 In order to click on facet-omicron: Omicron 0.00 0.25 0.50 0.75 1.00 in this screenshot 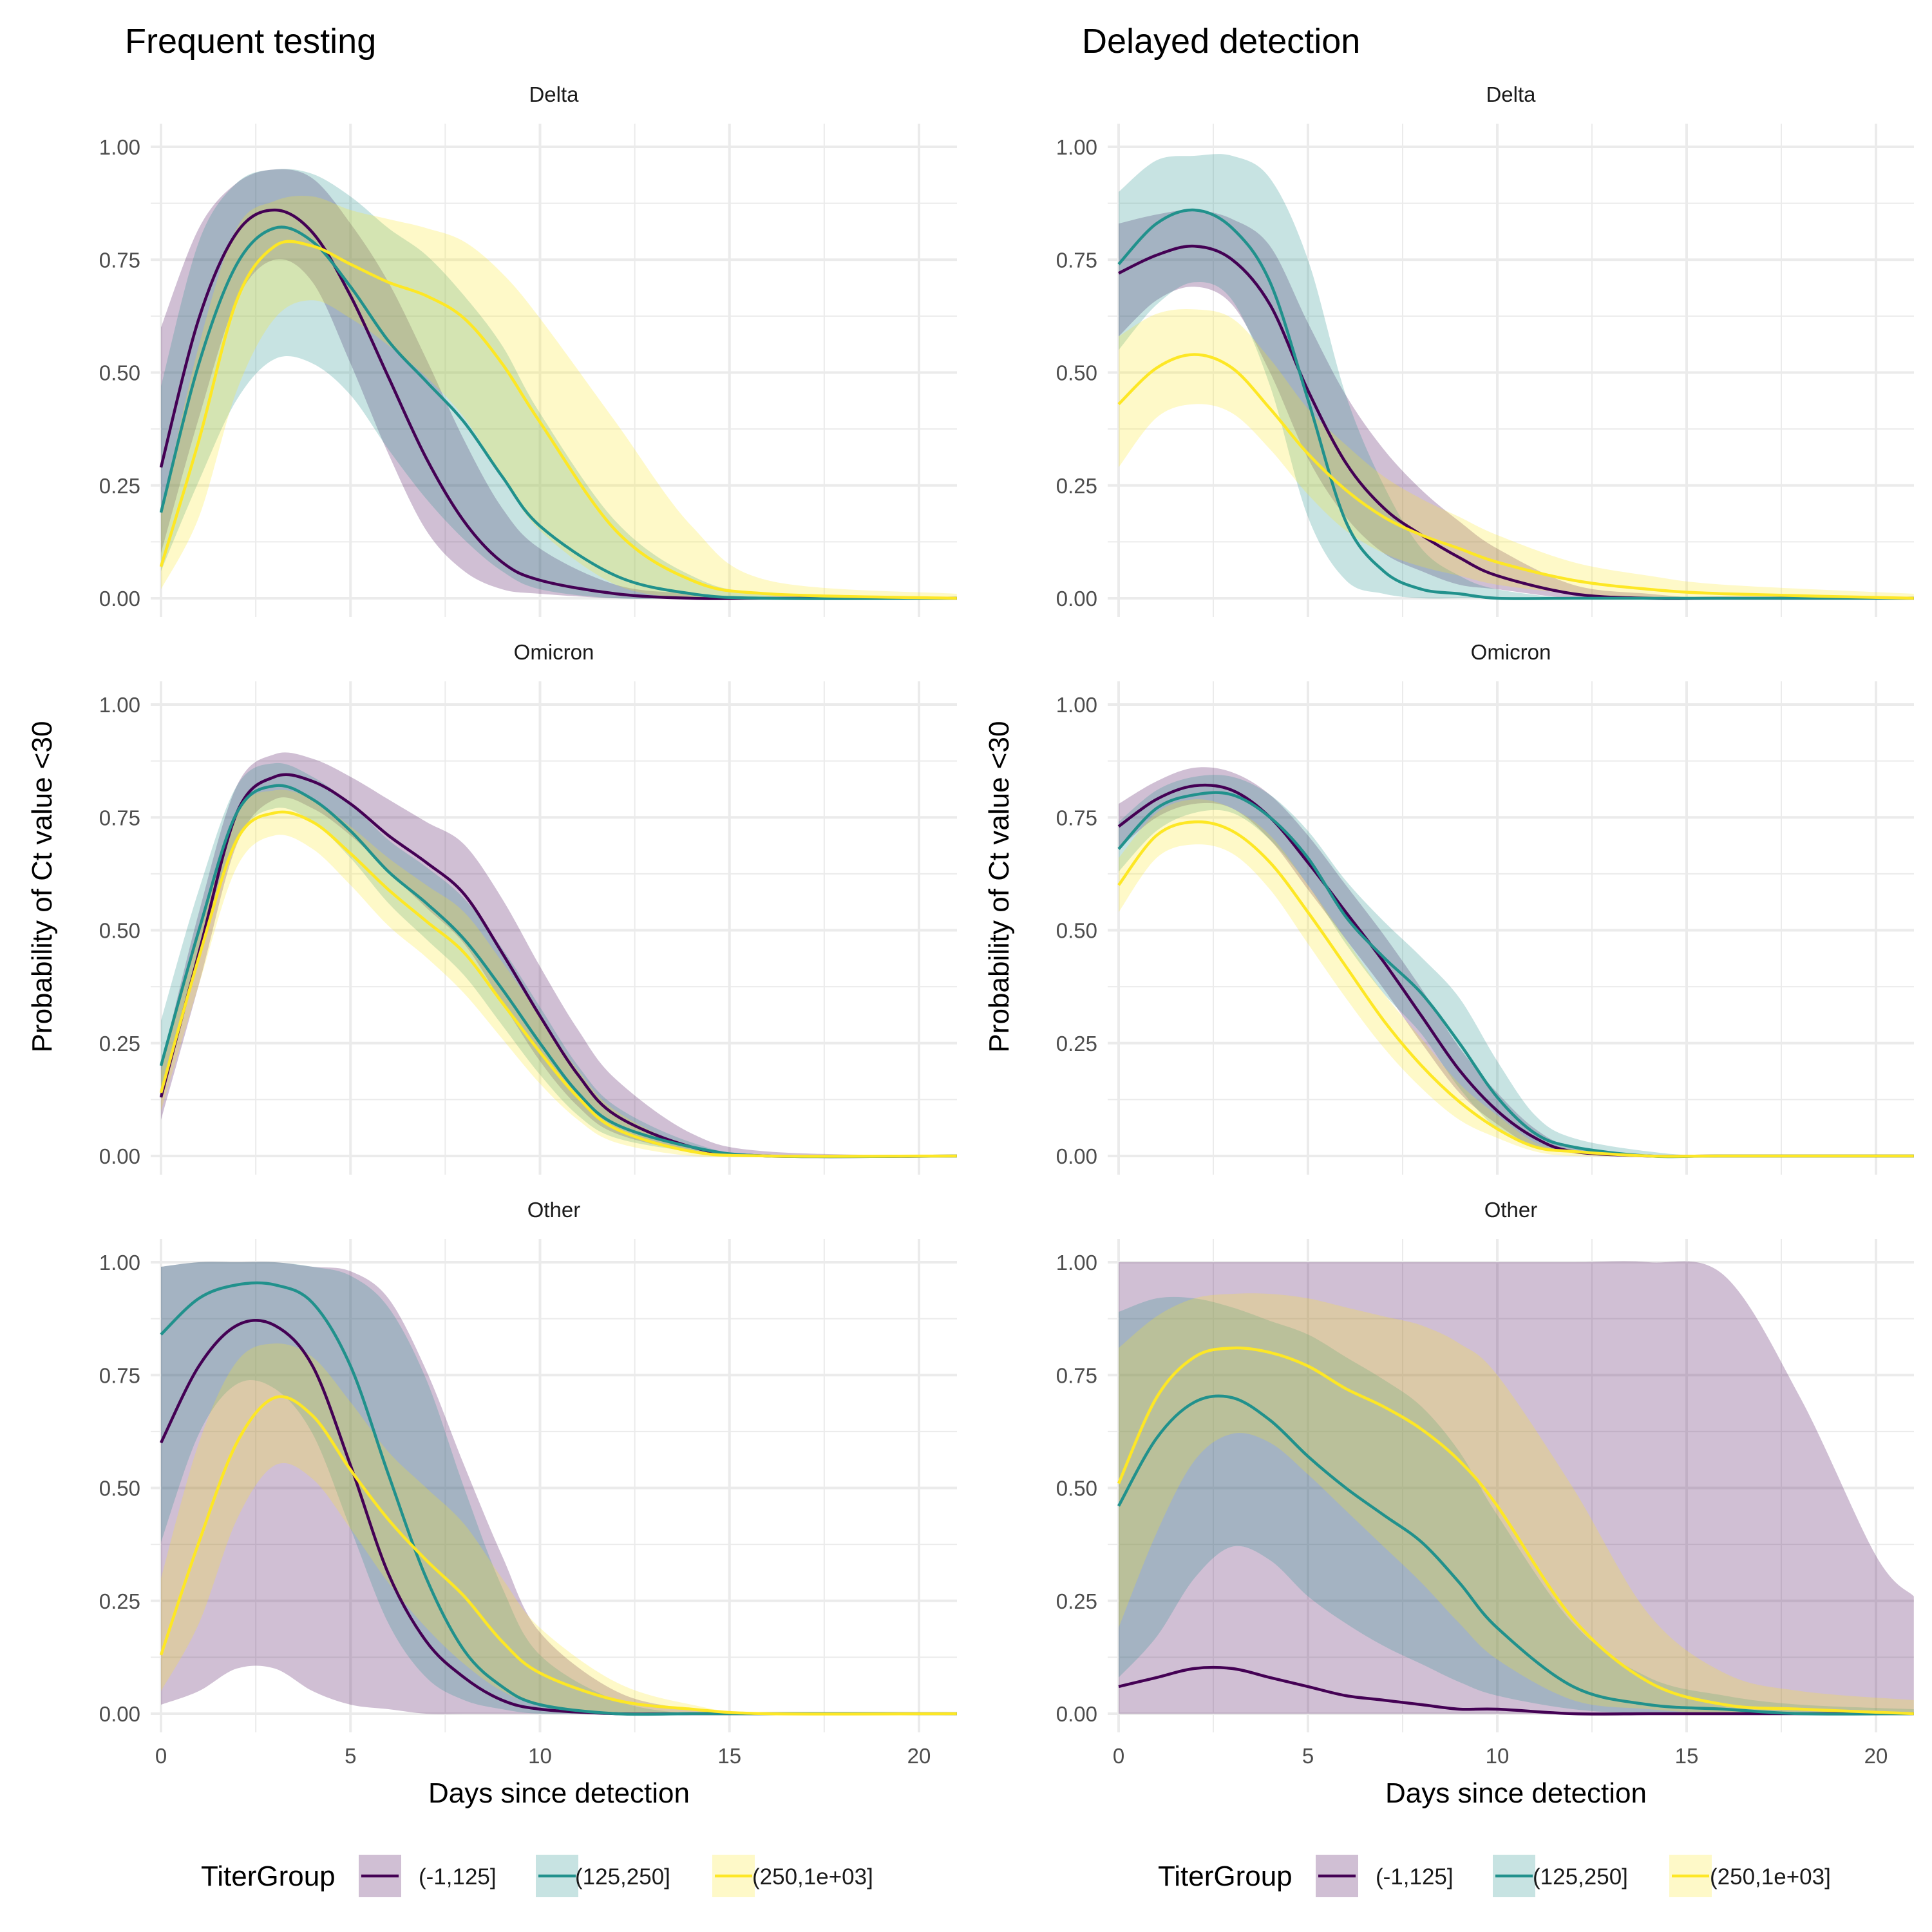, I will do `click(528, 908)`.